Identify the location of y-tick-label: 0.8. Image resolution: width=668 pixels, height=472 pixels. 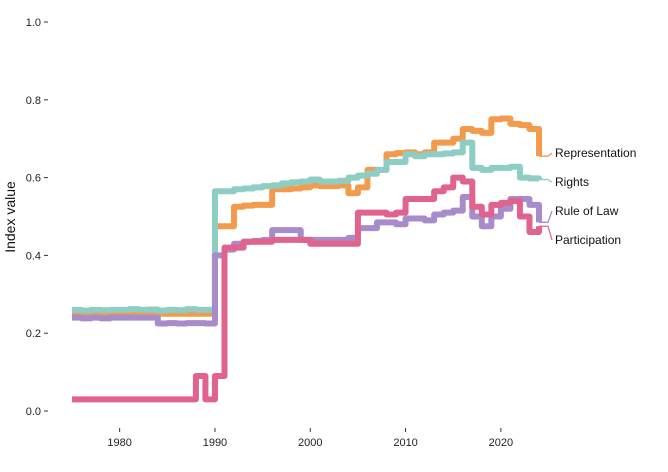
(33, 101).